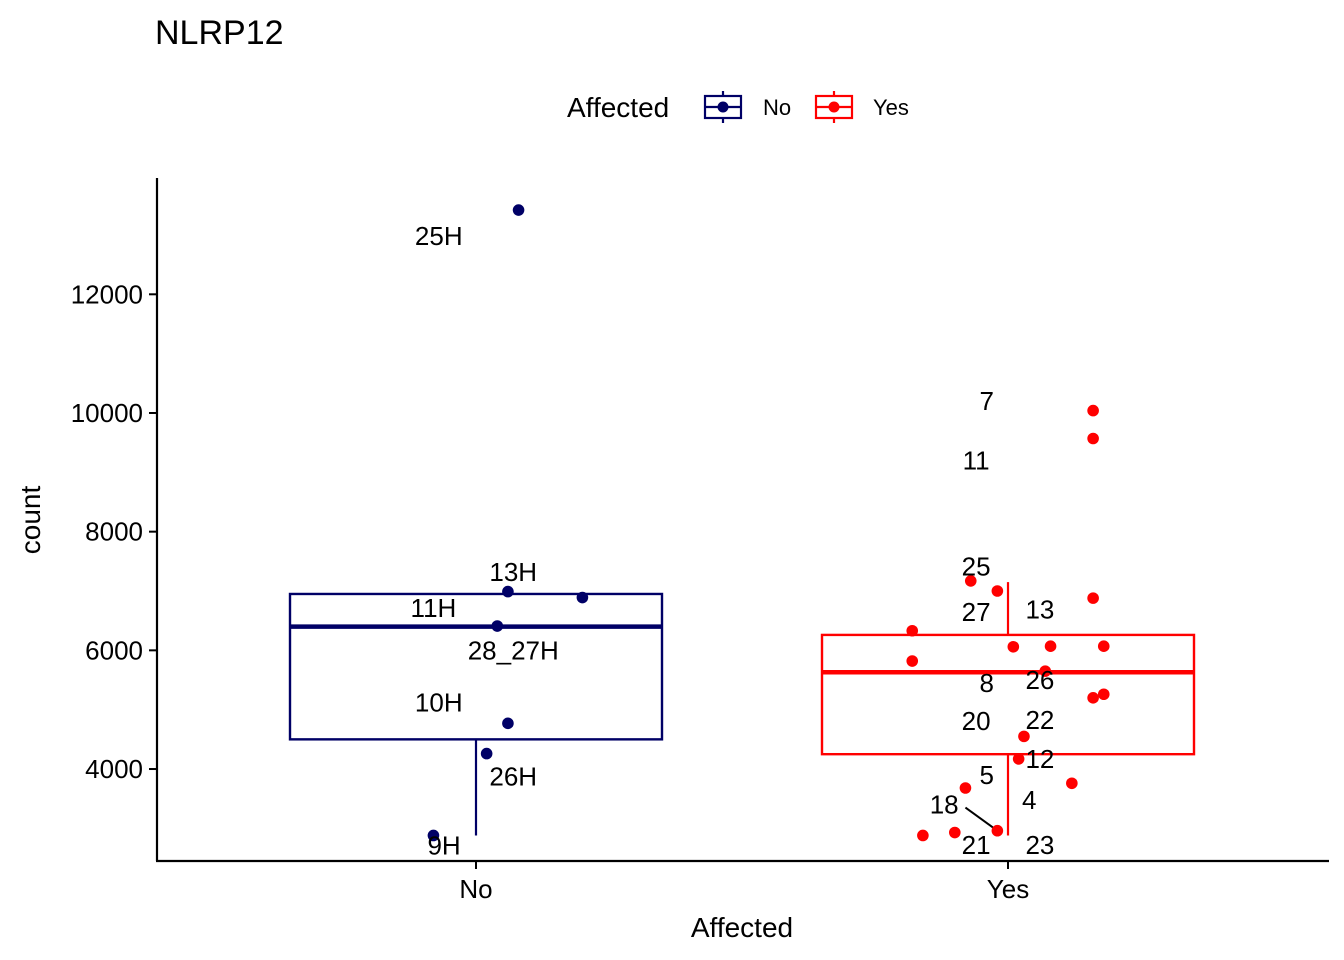  I want to click on y-tick-label: 8000, so click(114, 532).